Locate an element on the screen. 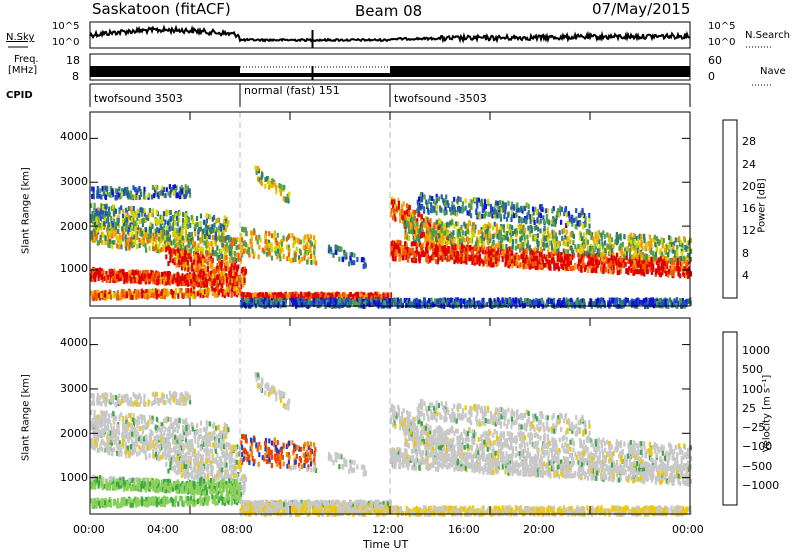  station-title: Saskatoon (fitACF) is located at coordinates (161, 9).